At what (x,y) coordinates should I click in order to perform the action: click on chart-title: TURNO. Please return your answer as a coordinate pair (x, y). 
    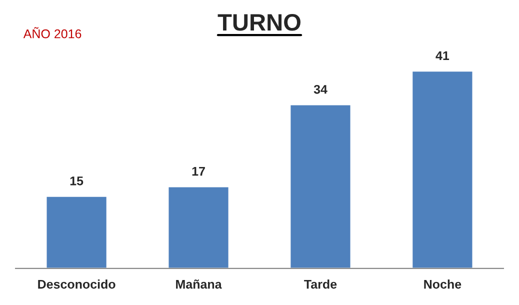
    Looking at the image, I should click on (259, 22).